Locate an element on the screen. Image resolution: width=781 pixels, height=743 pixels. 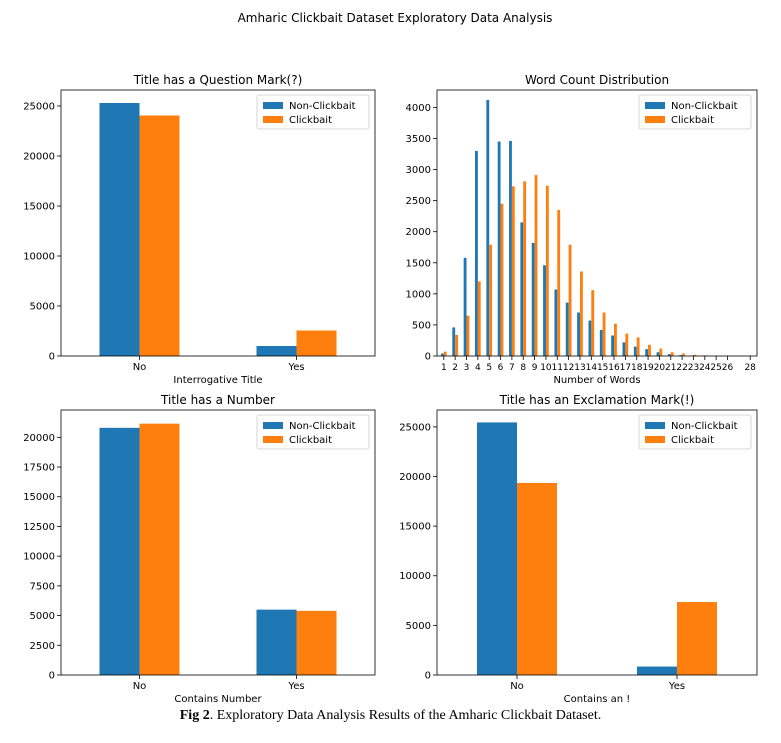
y-tick-label: 17500 is located at coordinates (39, 468).